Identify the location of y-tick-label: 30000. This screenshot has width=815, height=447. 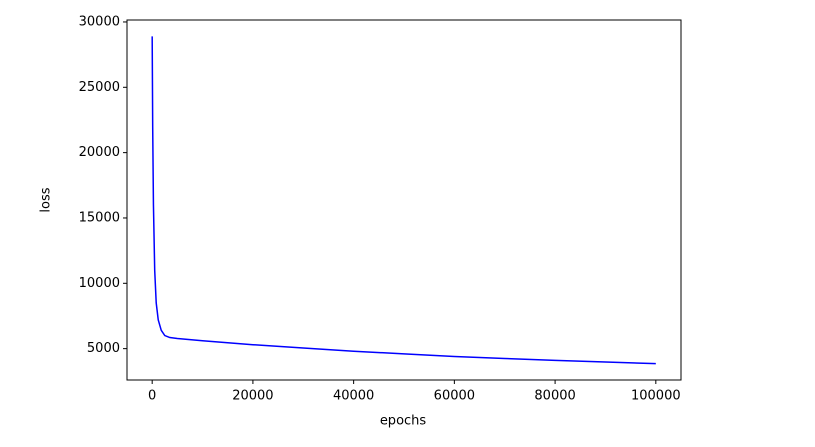
(99, 21).